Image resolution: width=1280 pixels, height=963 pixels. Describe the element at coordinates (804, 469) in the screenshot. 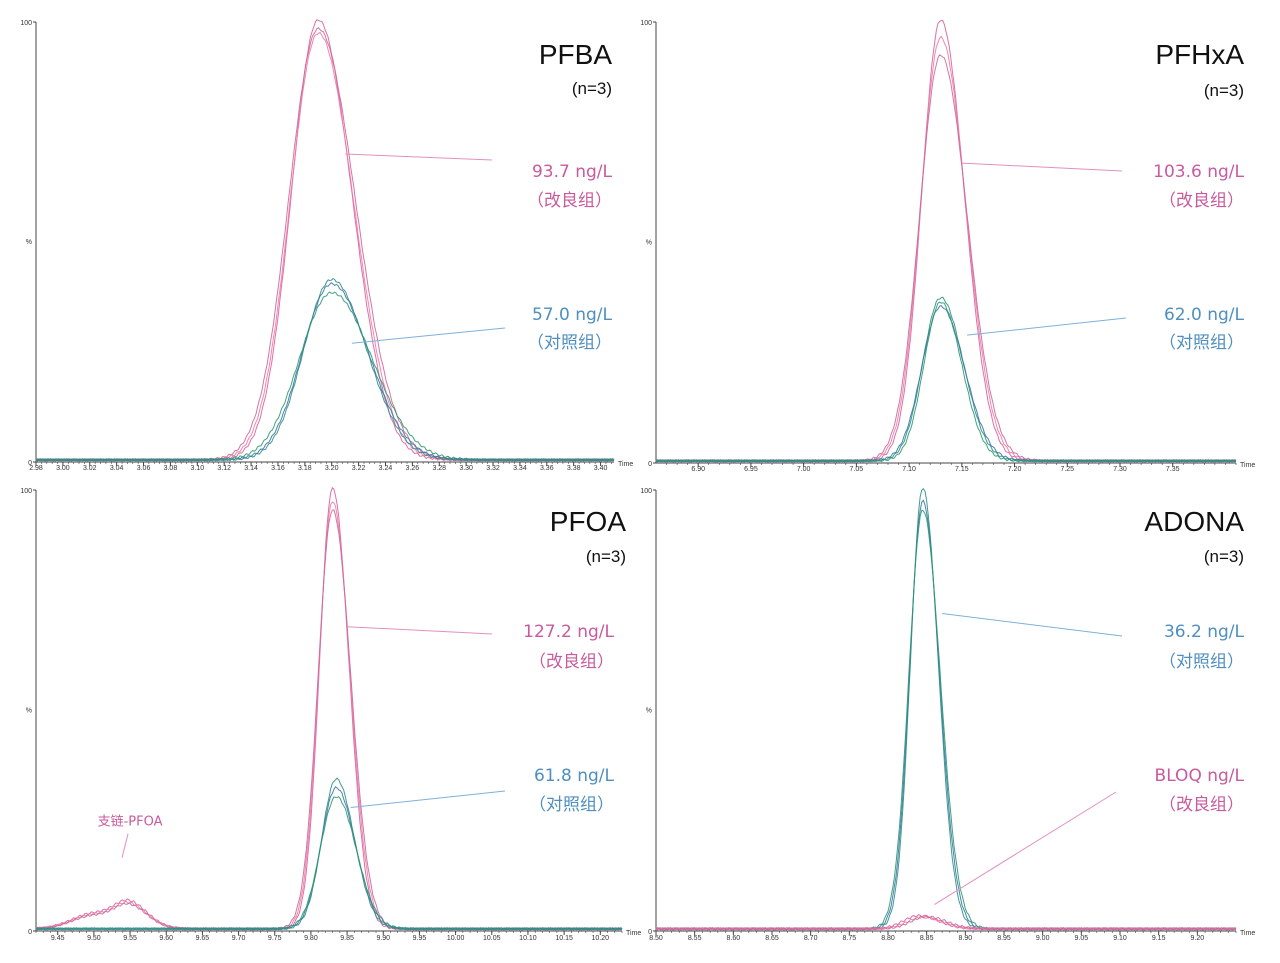

I see `x-tick-label: 7.00` at that location.